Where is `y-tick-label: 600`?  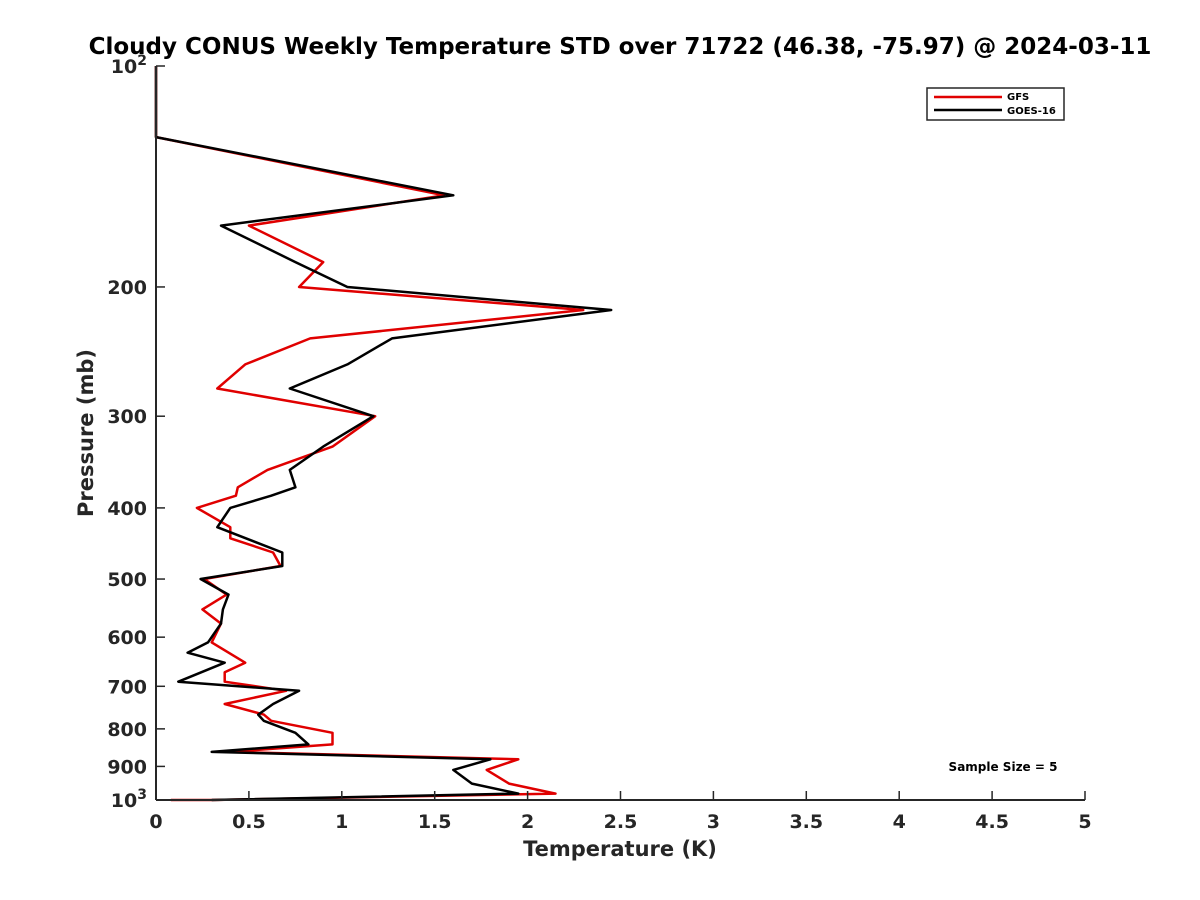
y-tick-label: 600 is located at coordinates (127, 638).